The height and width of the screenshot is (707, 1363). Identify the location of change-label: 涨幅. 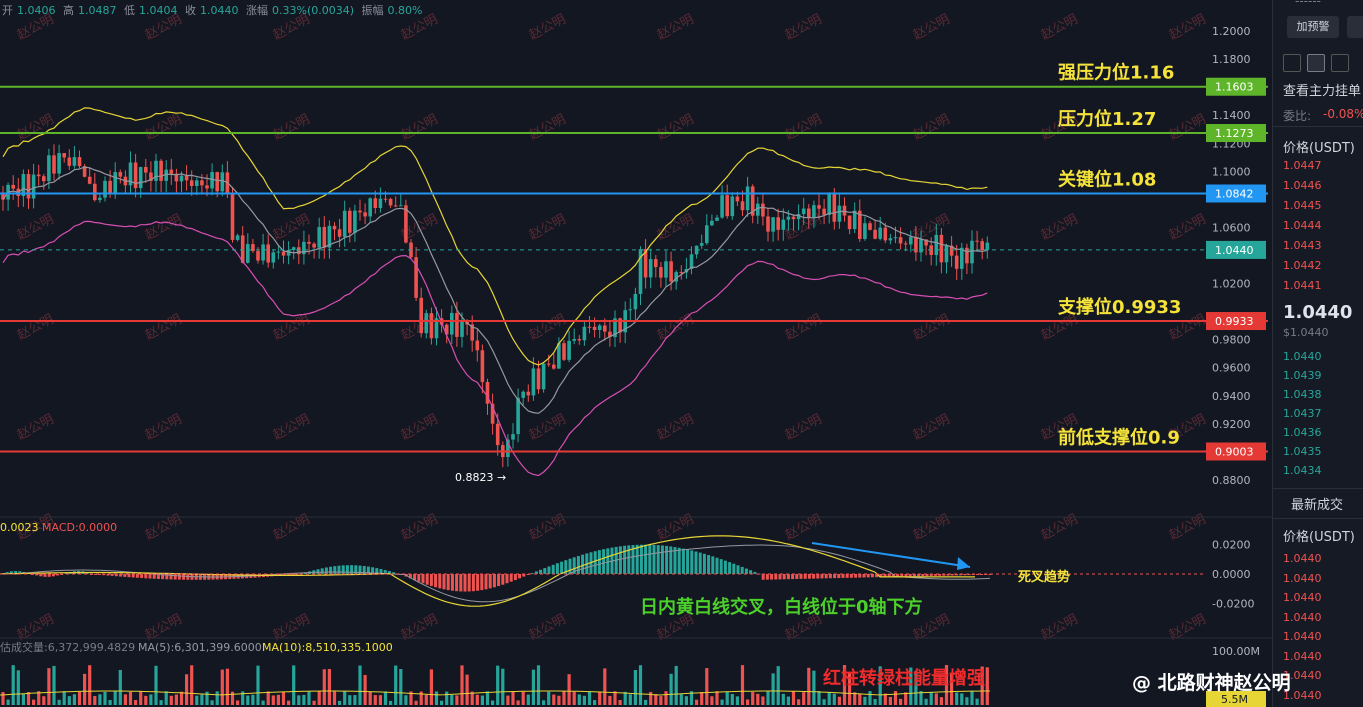
(257, 10).